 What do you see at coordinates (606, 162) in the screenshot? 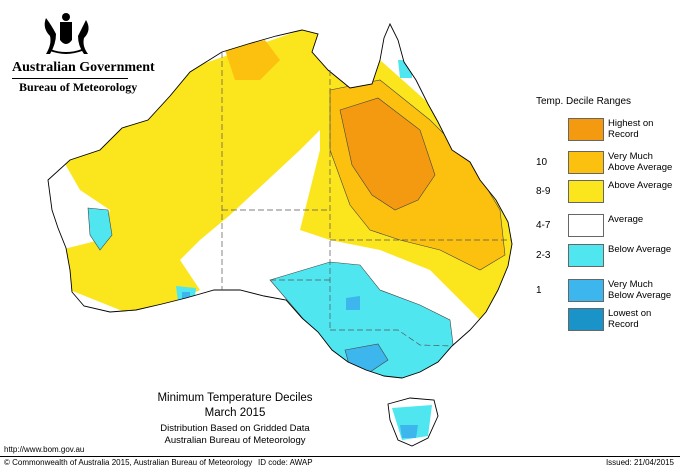
I see `legend-row: 10 Very Much Above Average` at bounding box center [606, 162].